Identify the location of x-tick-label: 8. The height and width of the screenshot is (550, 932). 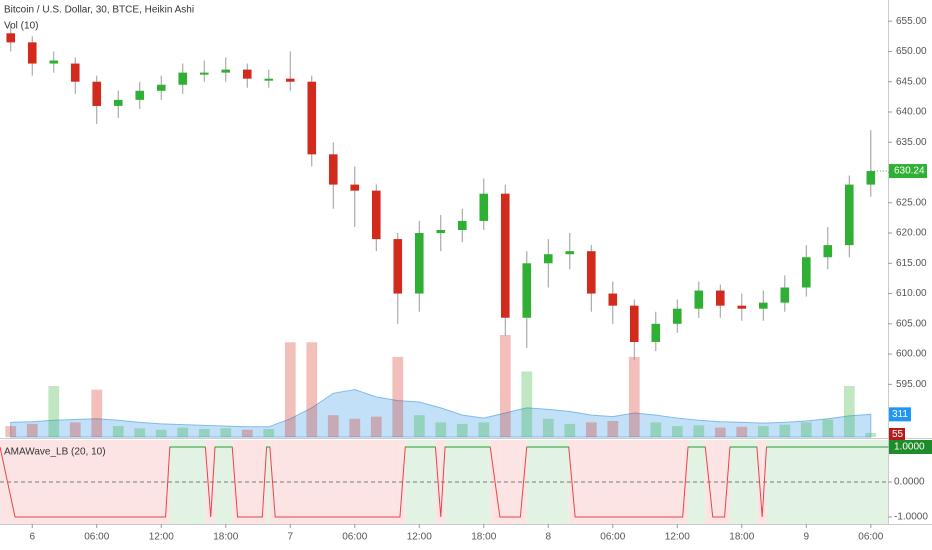
(548, 537).